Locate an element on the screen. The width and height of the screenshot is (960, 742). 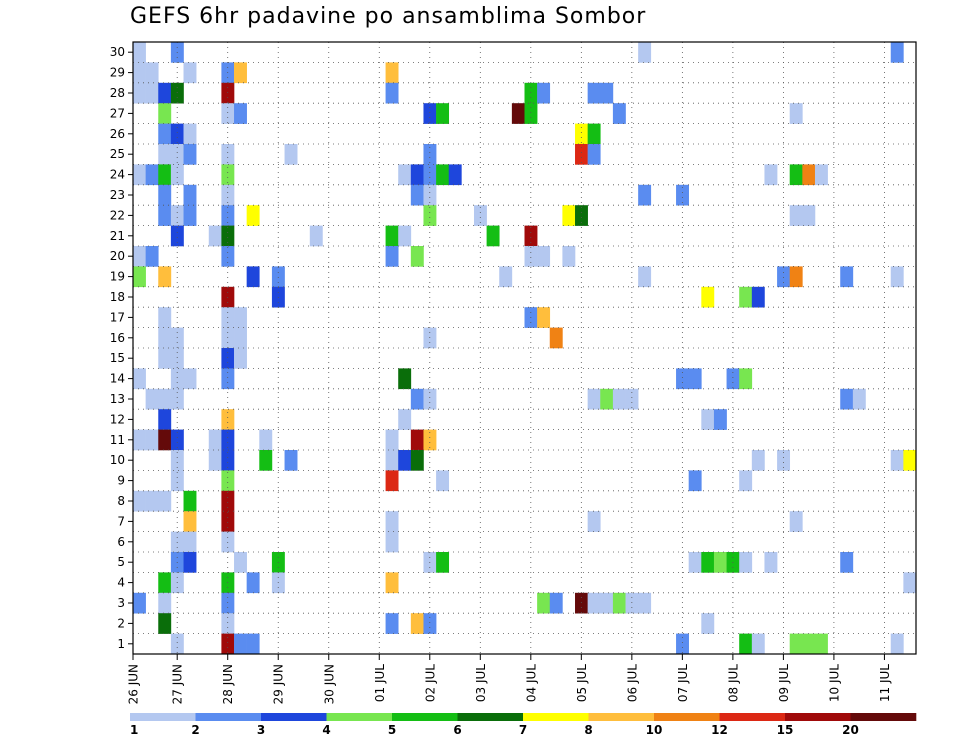
y-tick-label: 29 is located at coordinates (117, 73).